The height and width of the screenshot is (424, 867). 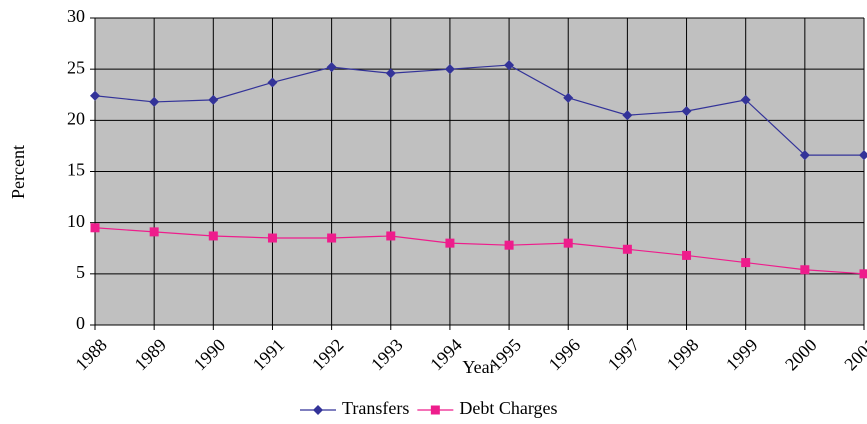 What do you see at coordinates (508, 408) in the screenshot?
I see `legend-label: Debt Charges` at bounding box center [508, 408].